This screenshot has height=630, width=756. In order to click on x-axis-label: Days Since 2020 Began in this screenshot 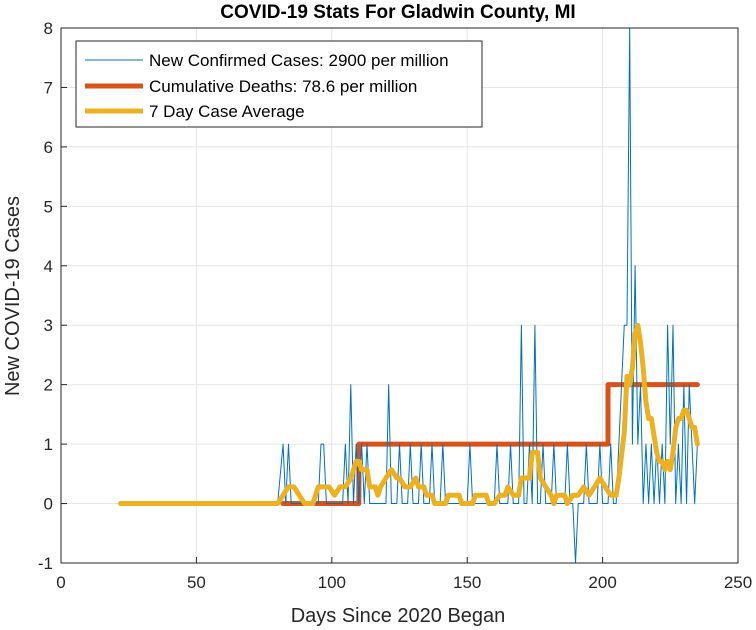, I will do `click(398, 616)`.